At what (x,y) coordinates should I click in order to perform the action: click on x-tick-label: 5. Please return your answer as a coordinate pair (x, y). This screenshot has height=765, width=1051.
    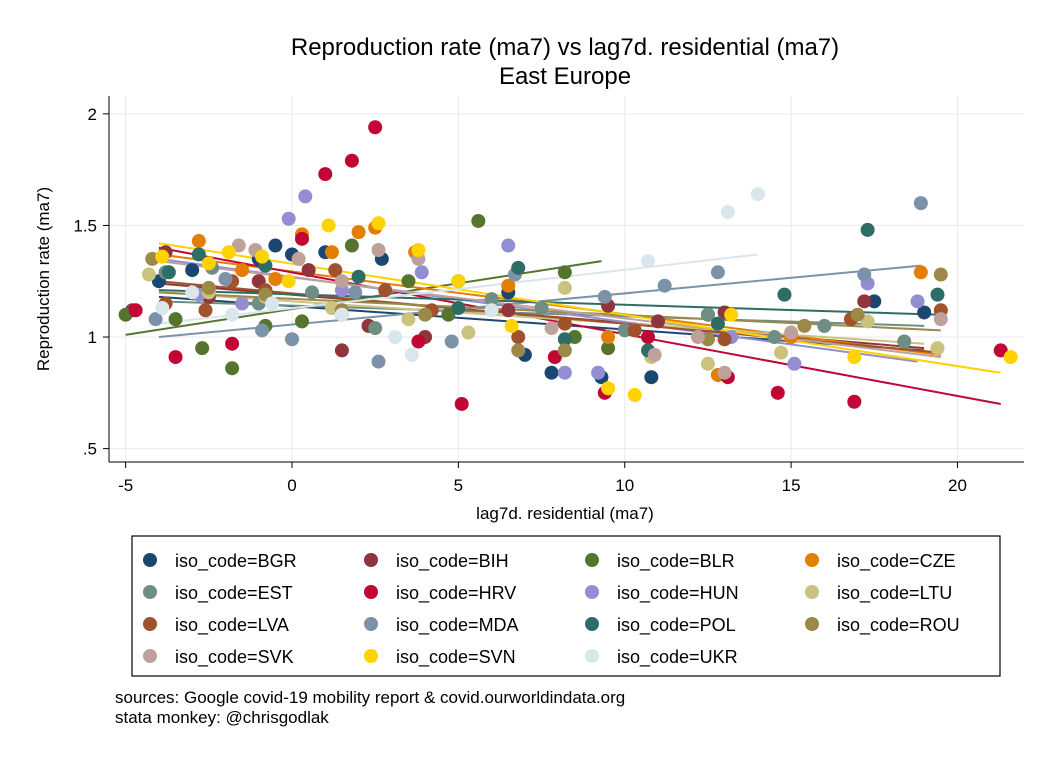
    Looking at the image, I should click on (458, 485).